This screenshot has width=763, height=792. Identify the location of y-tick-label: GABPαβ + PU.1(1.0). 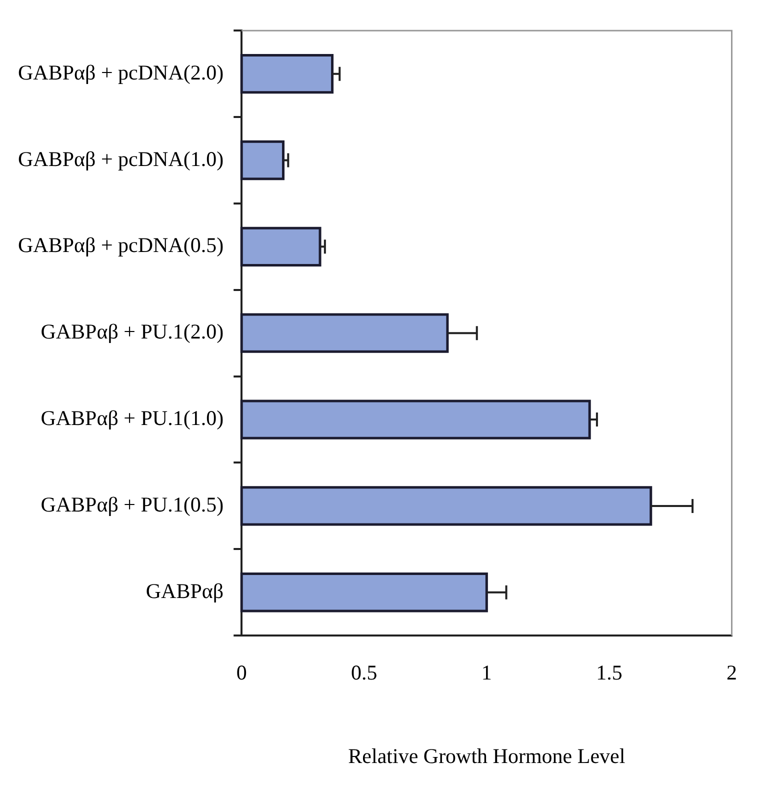
(132, 418).